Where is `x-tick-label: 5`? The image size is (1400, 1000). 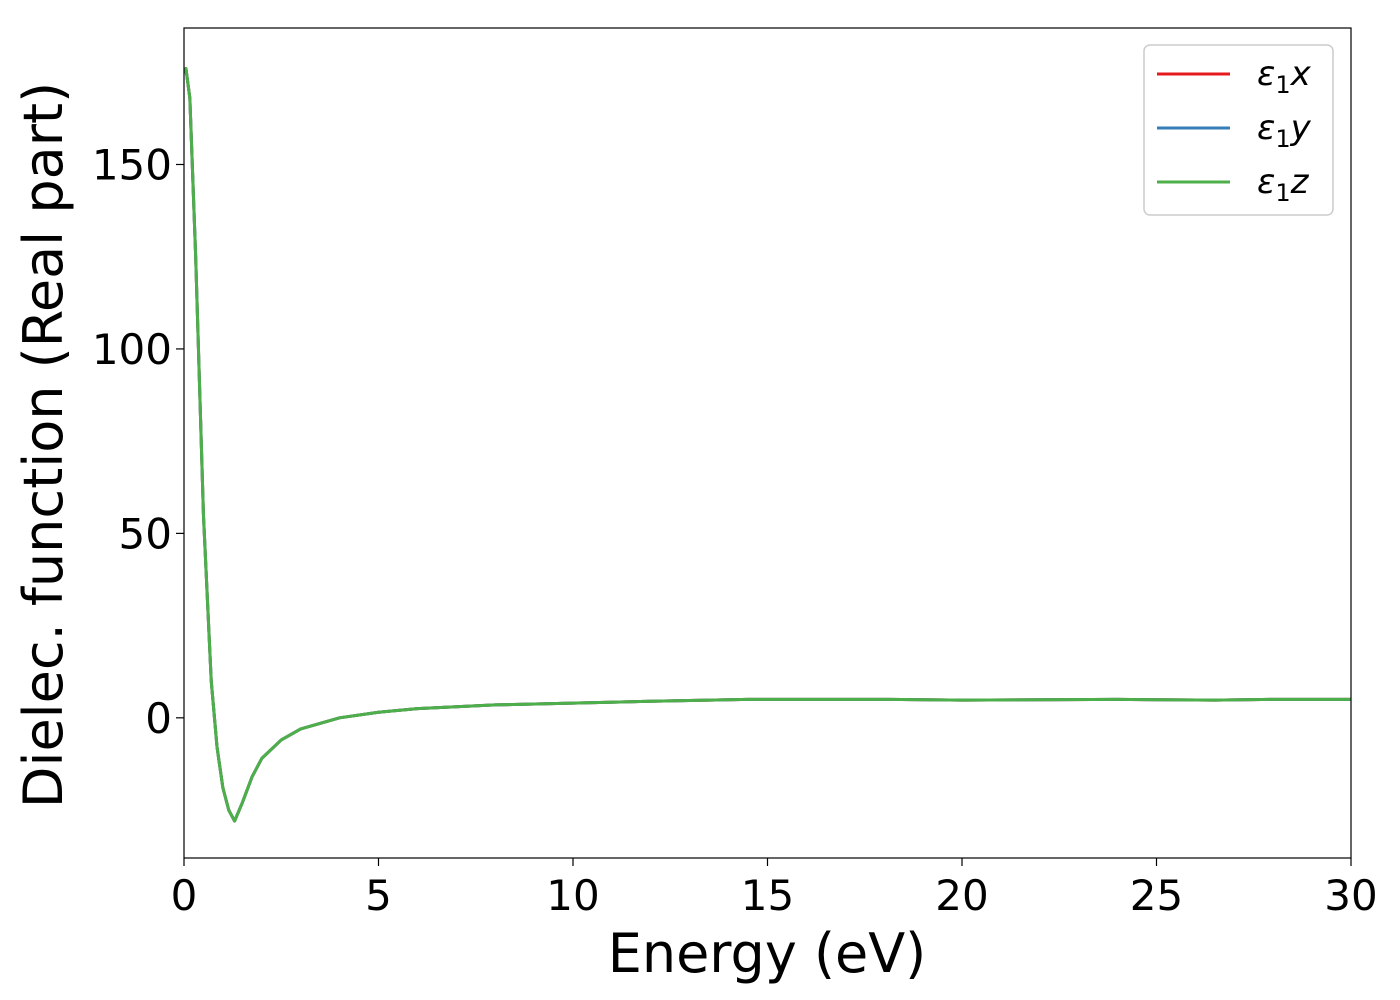 x-tick-label: 5 is located at coordinates (378, 895).